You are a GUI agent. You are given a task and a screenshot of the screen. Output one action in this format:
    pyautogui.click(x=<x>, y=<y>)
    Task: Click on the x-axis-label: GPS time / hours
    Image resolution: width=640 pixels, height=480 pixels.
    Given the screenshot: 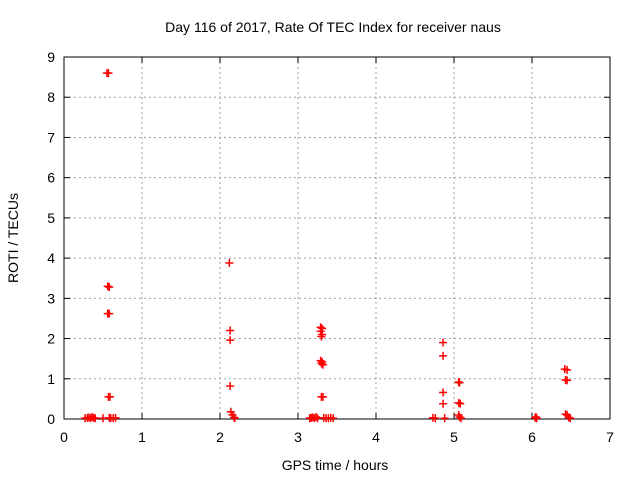 What is the action you would take?
    pyautogui.click(x=335, y=465)
    